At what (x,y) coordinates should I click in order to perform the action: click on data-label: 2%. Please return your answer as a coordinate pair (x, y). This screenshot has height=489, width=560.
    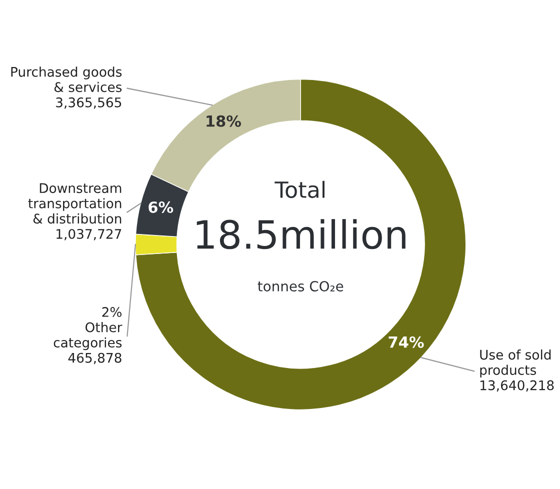
    Looking at the image, I should click on (112, 312).